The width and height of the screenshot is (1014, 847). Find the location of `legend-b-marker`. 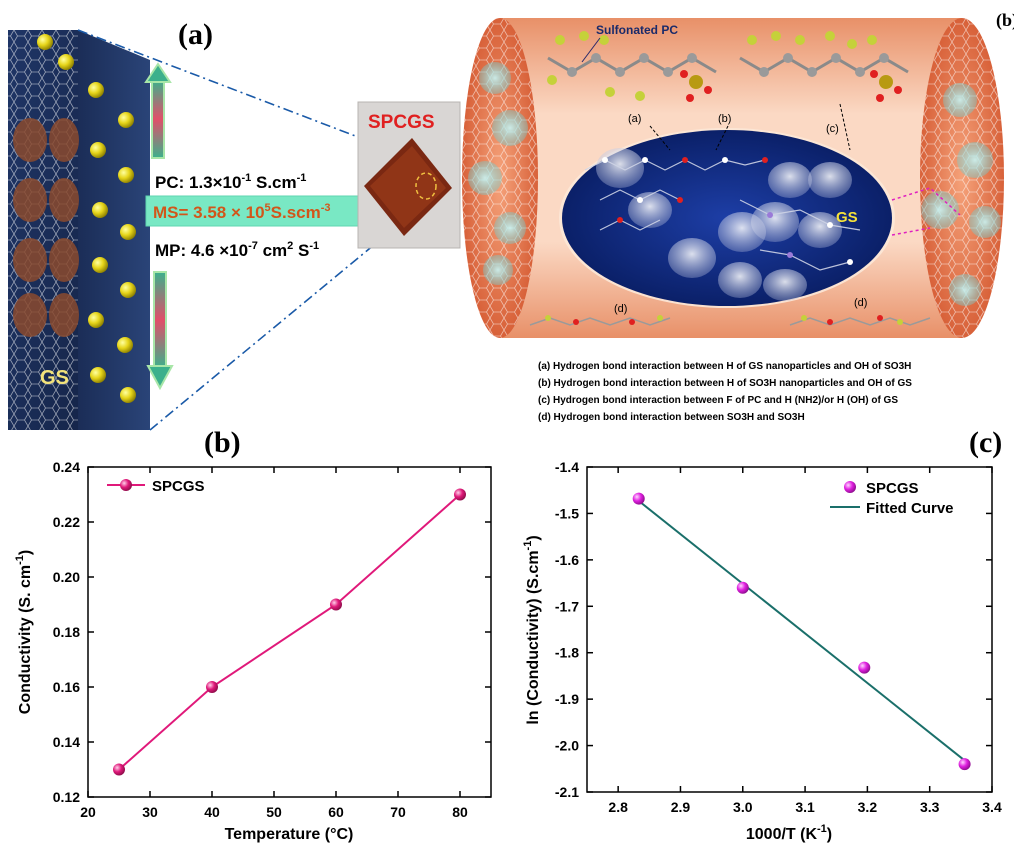

legend-b-marker is located at coordinates (126, 485).